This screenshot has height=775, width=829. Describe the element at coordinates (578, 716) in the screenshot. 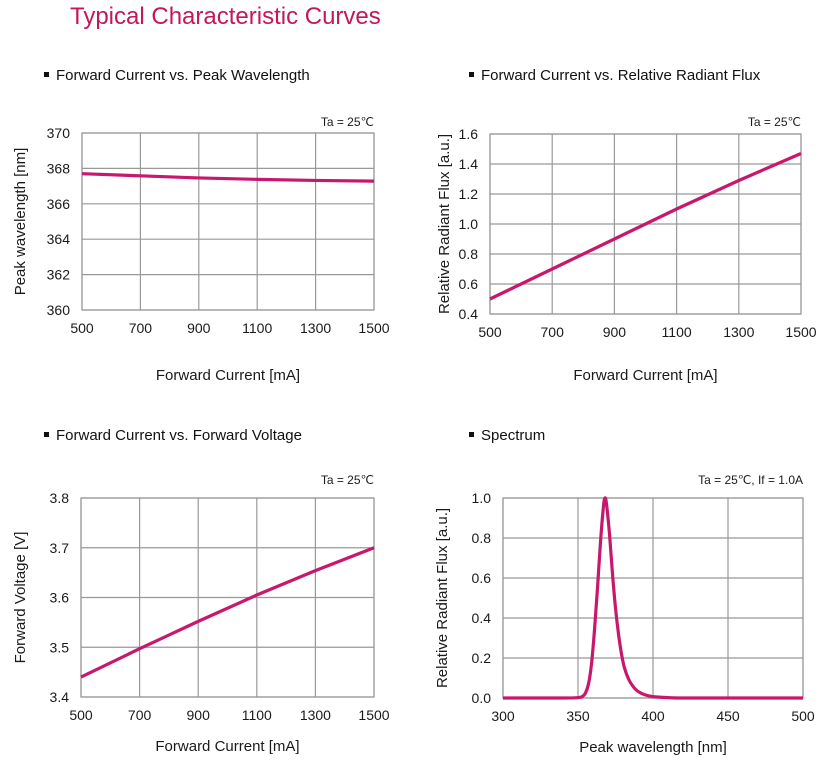

I see `spectrum-x-tick-label: 350` at that location.